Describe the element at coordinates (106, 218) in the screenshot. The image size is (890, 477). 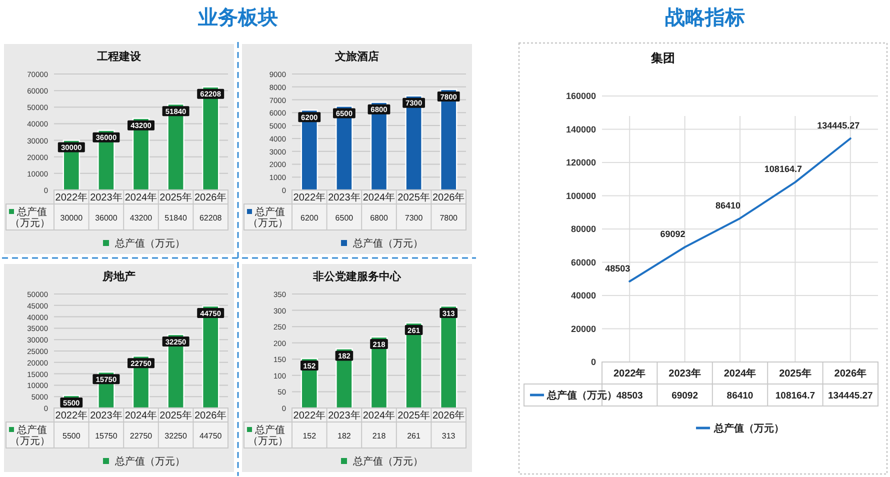
I see `data-label: 36000` at that location.